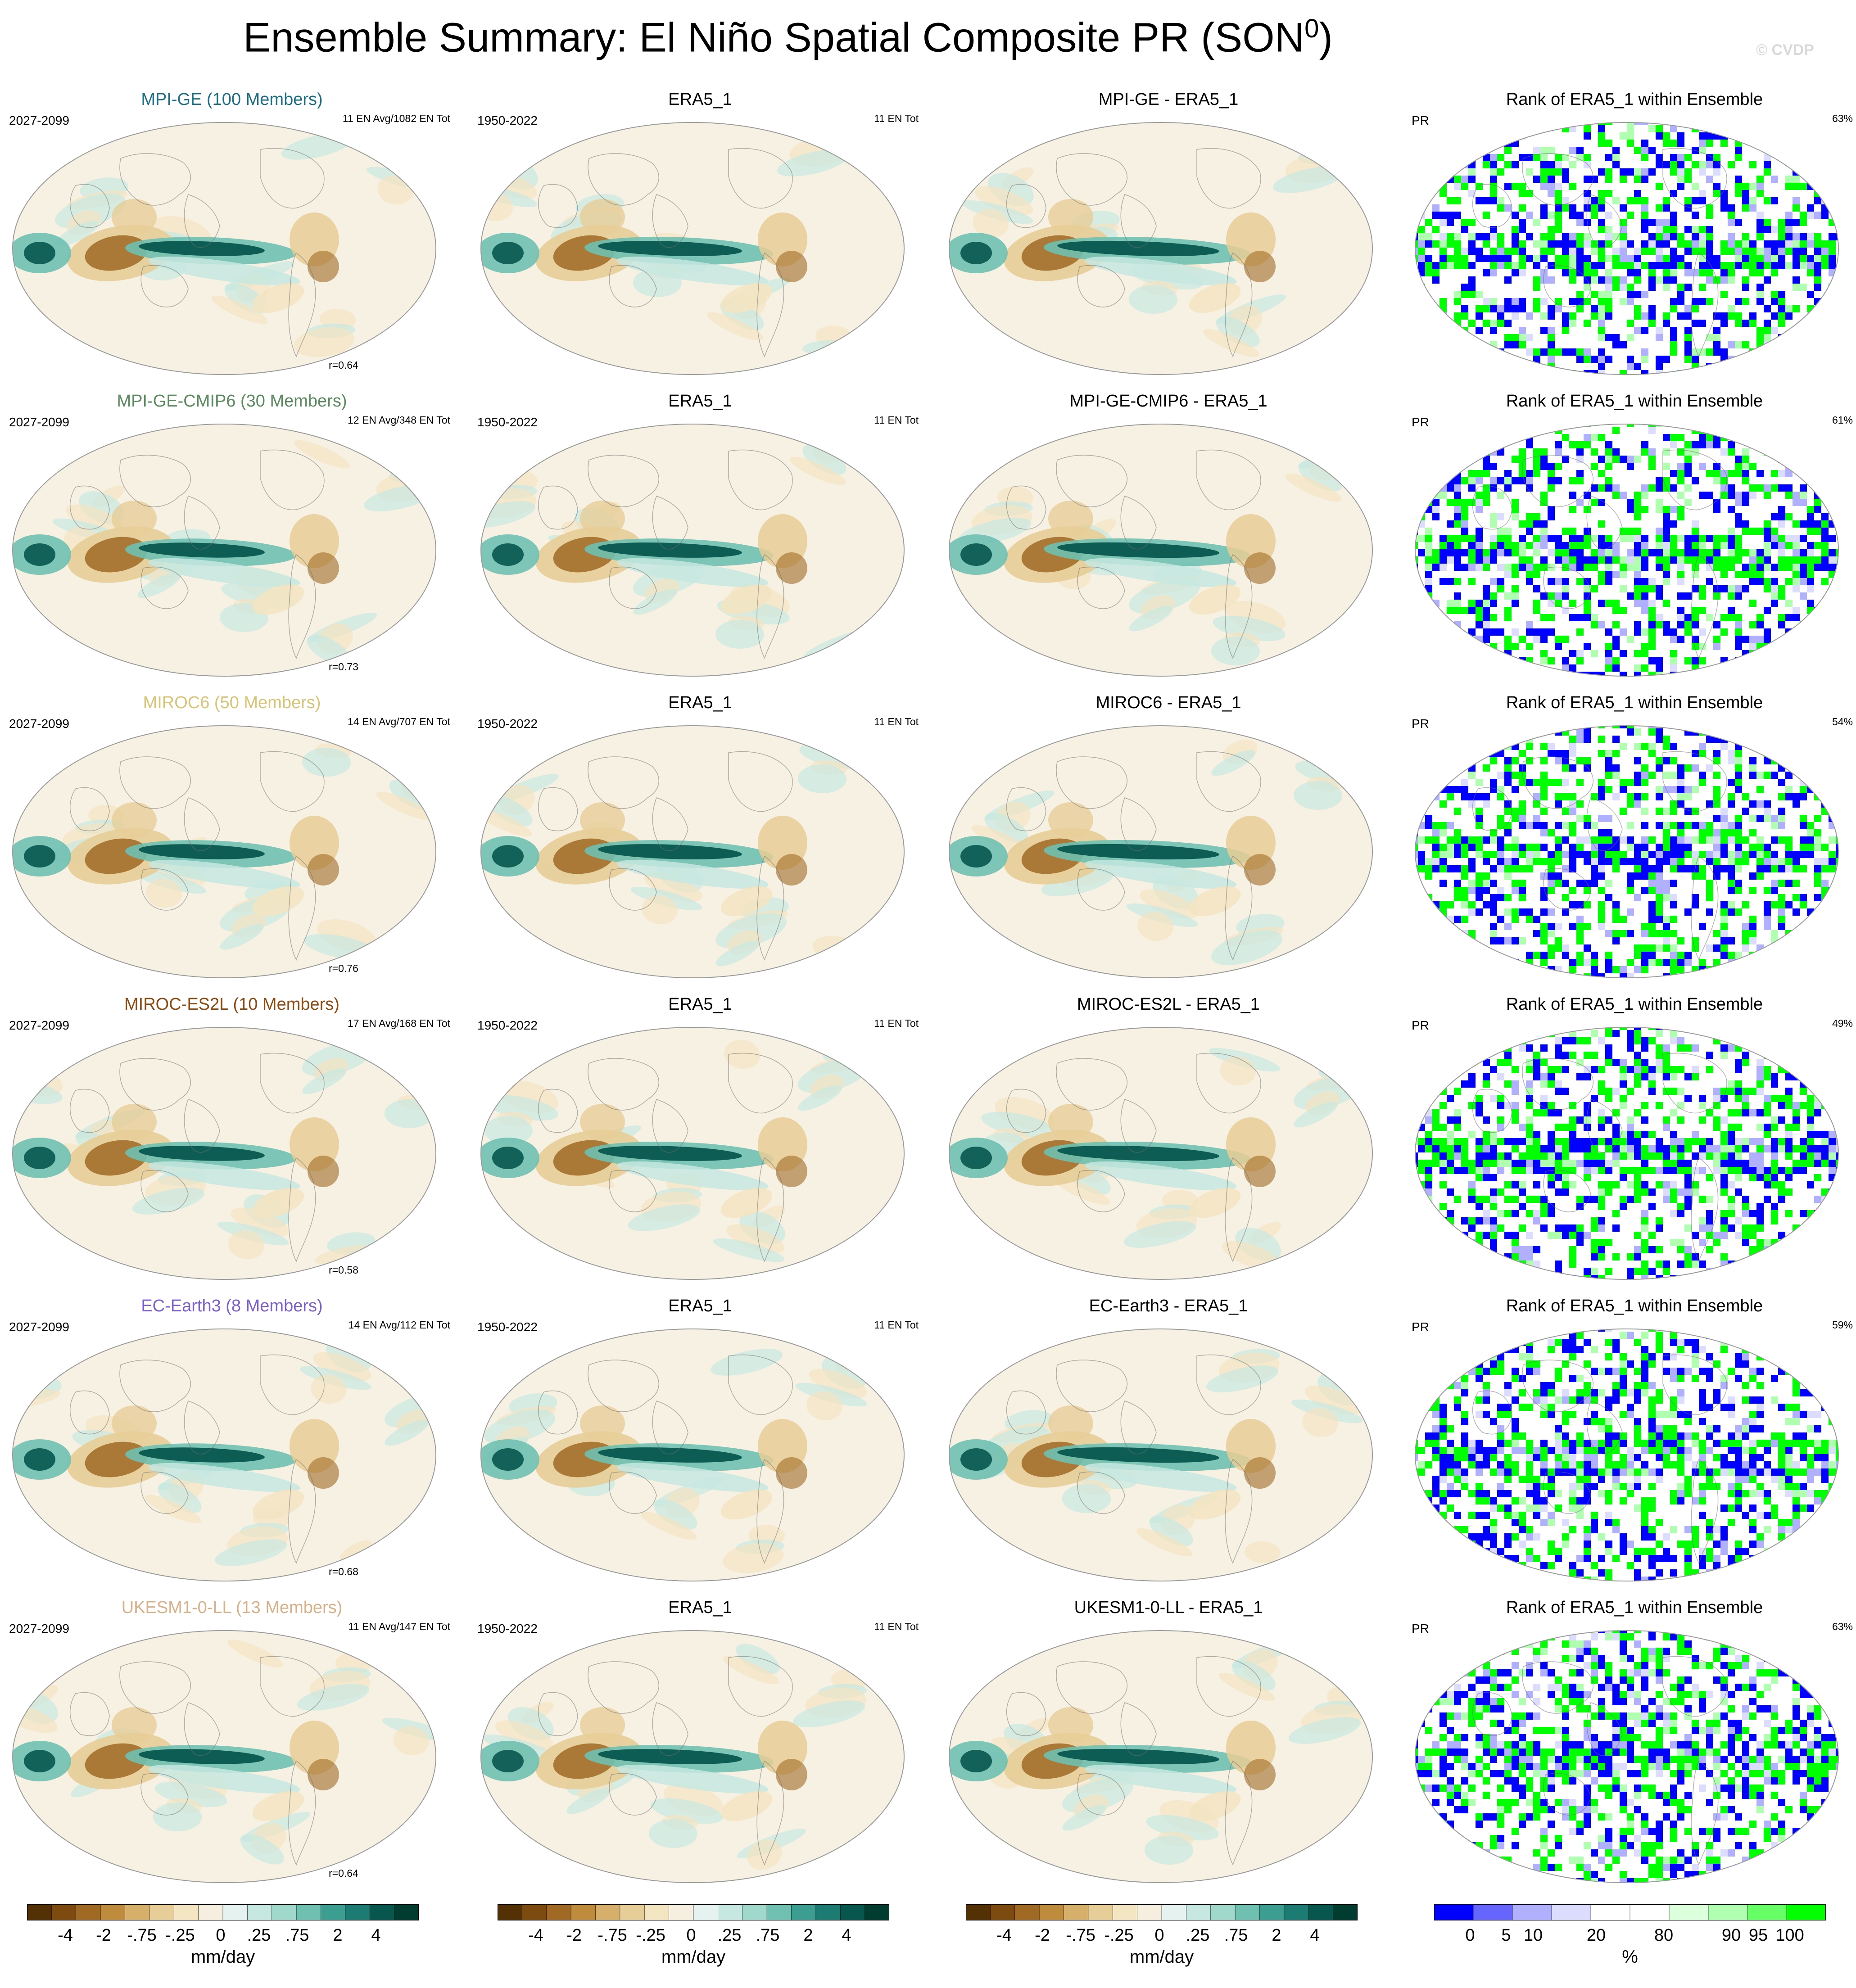  What do you see at coordinates (700, 401) in the screenshot?
I see `panel-title: ERA5_1` at bounding box center [700, 401].